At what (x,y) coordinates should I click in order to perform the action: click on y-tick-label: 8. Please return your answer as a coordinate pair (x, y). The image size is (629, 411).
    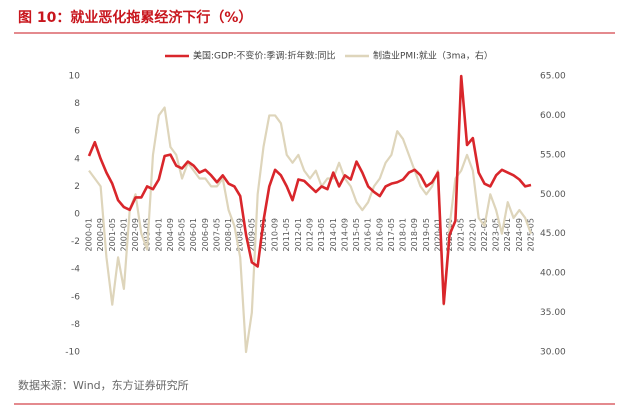
    Looking at the image, I should click on (77, 104).